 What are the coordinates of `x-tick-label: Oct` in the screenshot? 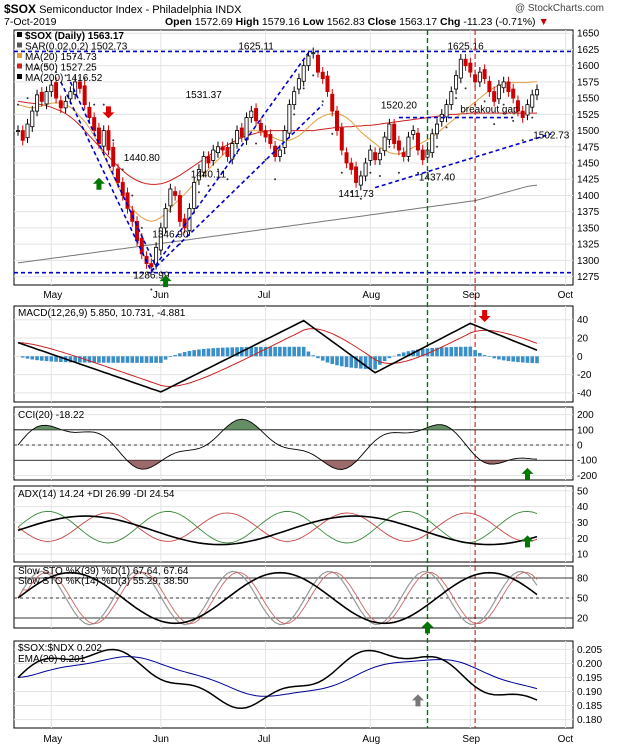 It's located at (566, 295).